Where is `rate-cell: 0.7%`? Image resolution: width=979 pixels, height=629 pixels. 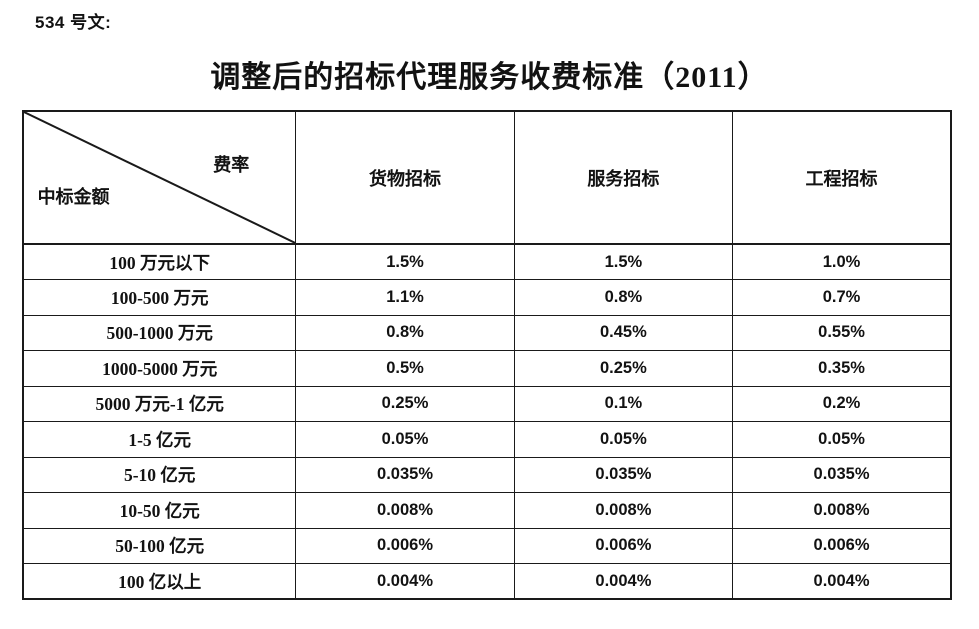 rate-cell: 0.7% is located at coordinates (842, 297).